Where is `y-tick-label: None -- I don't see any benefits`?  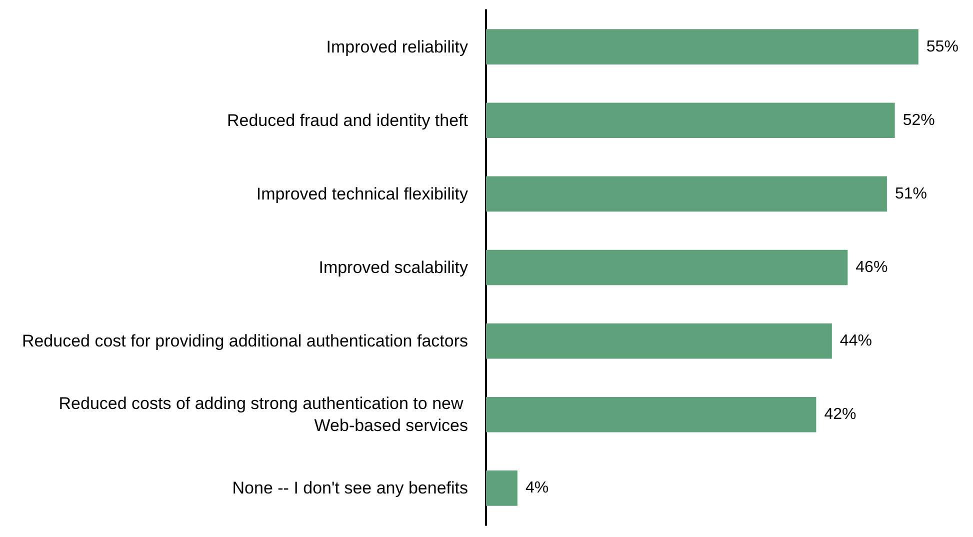 y-tick-label: None -- I don't see any benefits is located at coordinates (350, 488).